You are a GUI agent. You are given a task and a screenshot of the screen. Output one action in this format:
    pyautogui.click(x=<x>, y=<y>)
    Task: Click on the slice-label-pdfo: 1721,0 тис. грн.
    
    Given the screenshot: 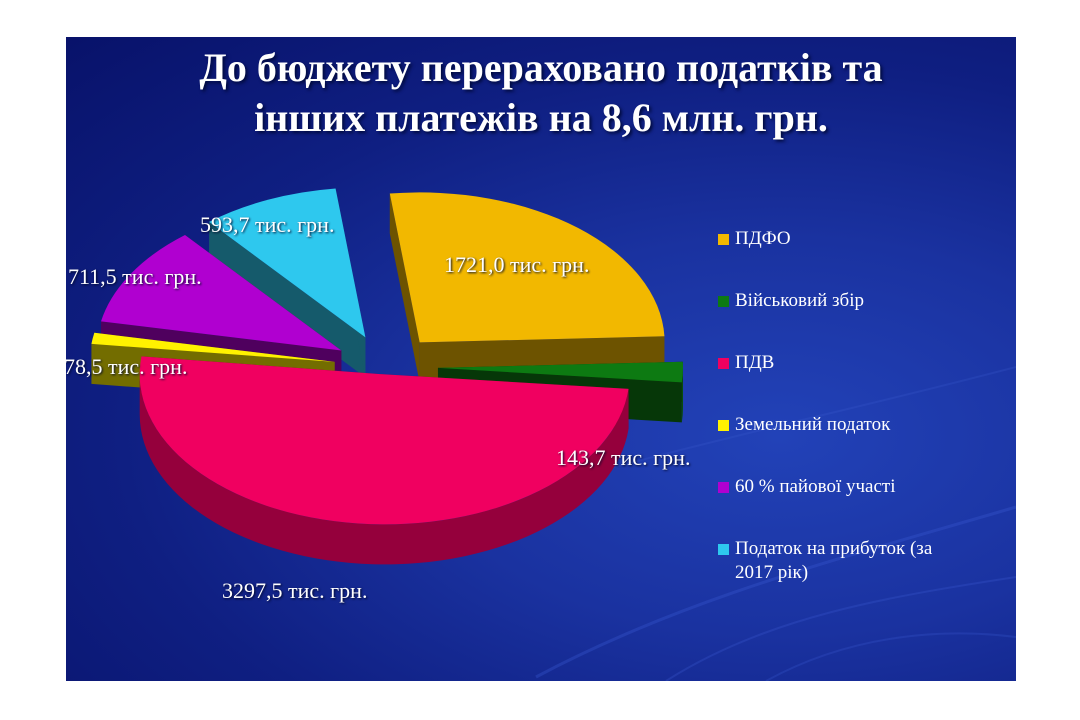 What is the action you would take?
    pyautogui.click(x=517, y=264)
    